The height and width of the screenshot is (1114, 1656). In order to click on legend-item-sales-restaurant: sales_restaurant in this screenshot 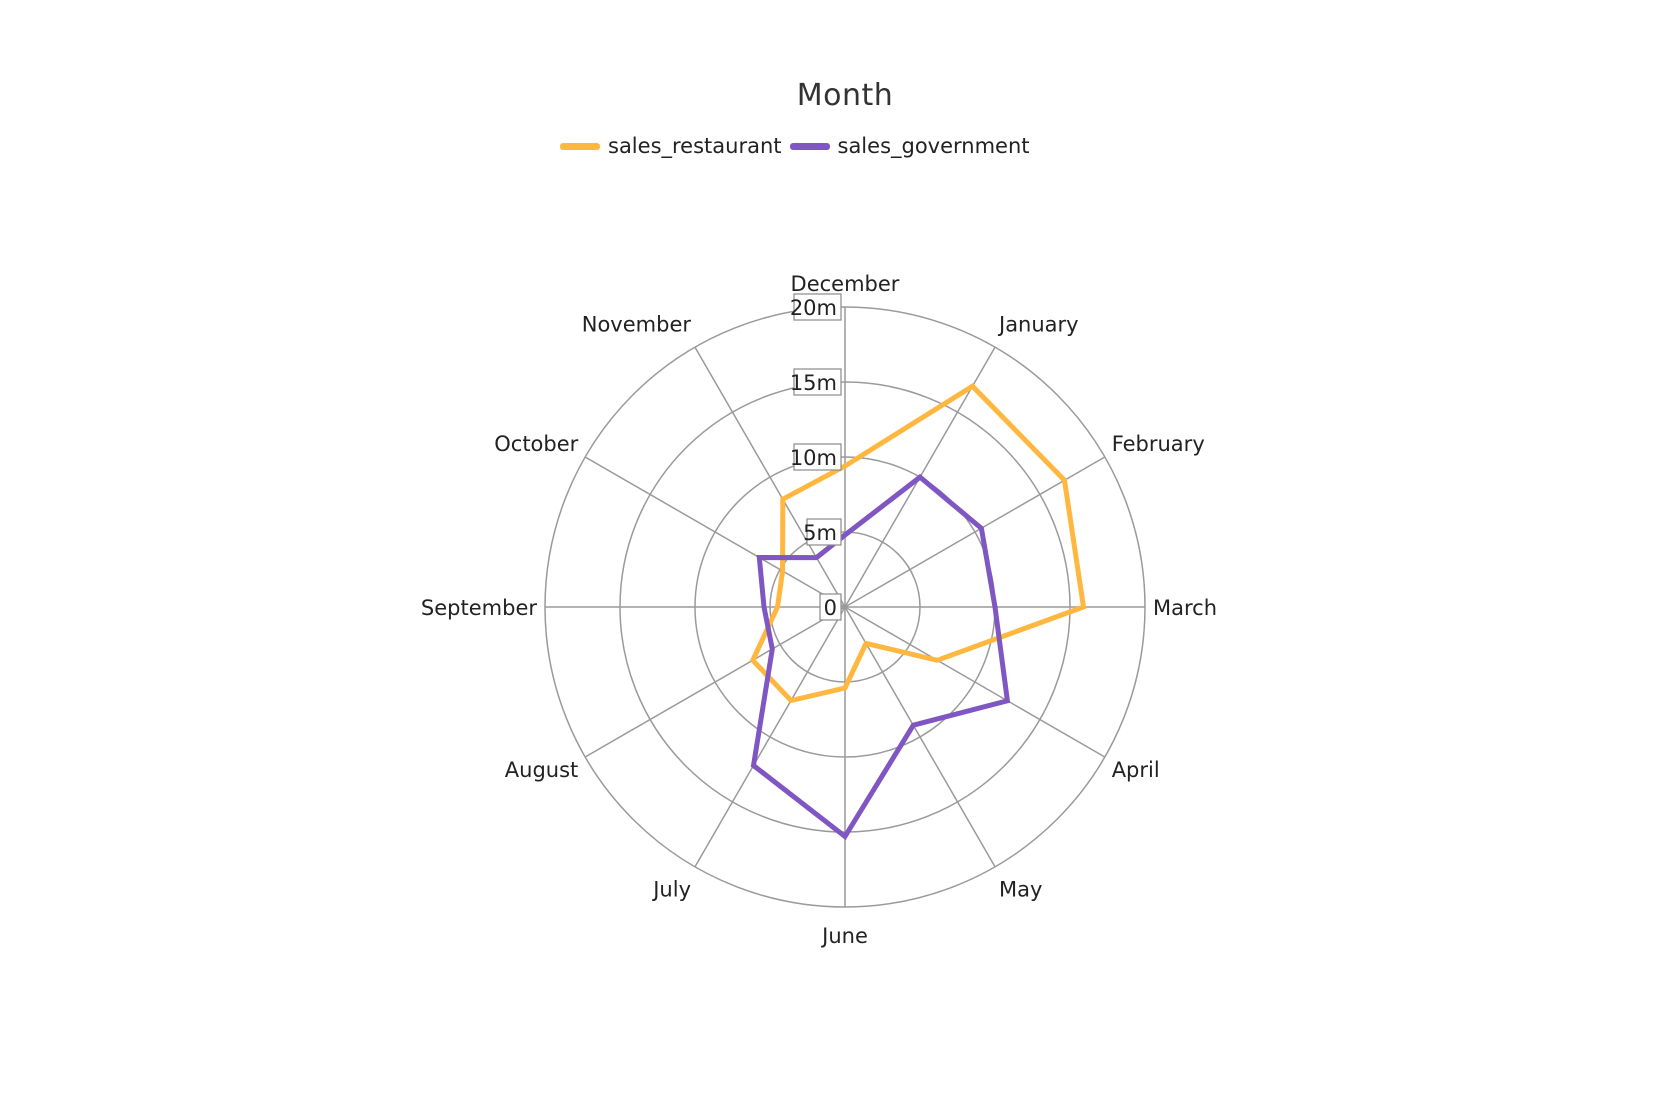, I will do `click(671, 146)`.